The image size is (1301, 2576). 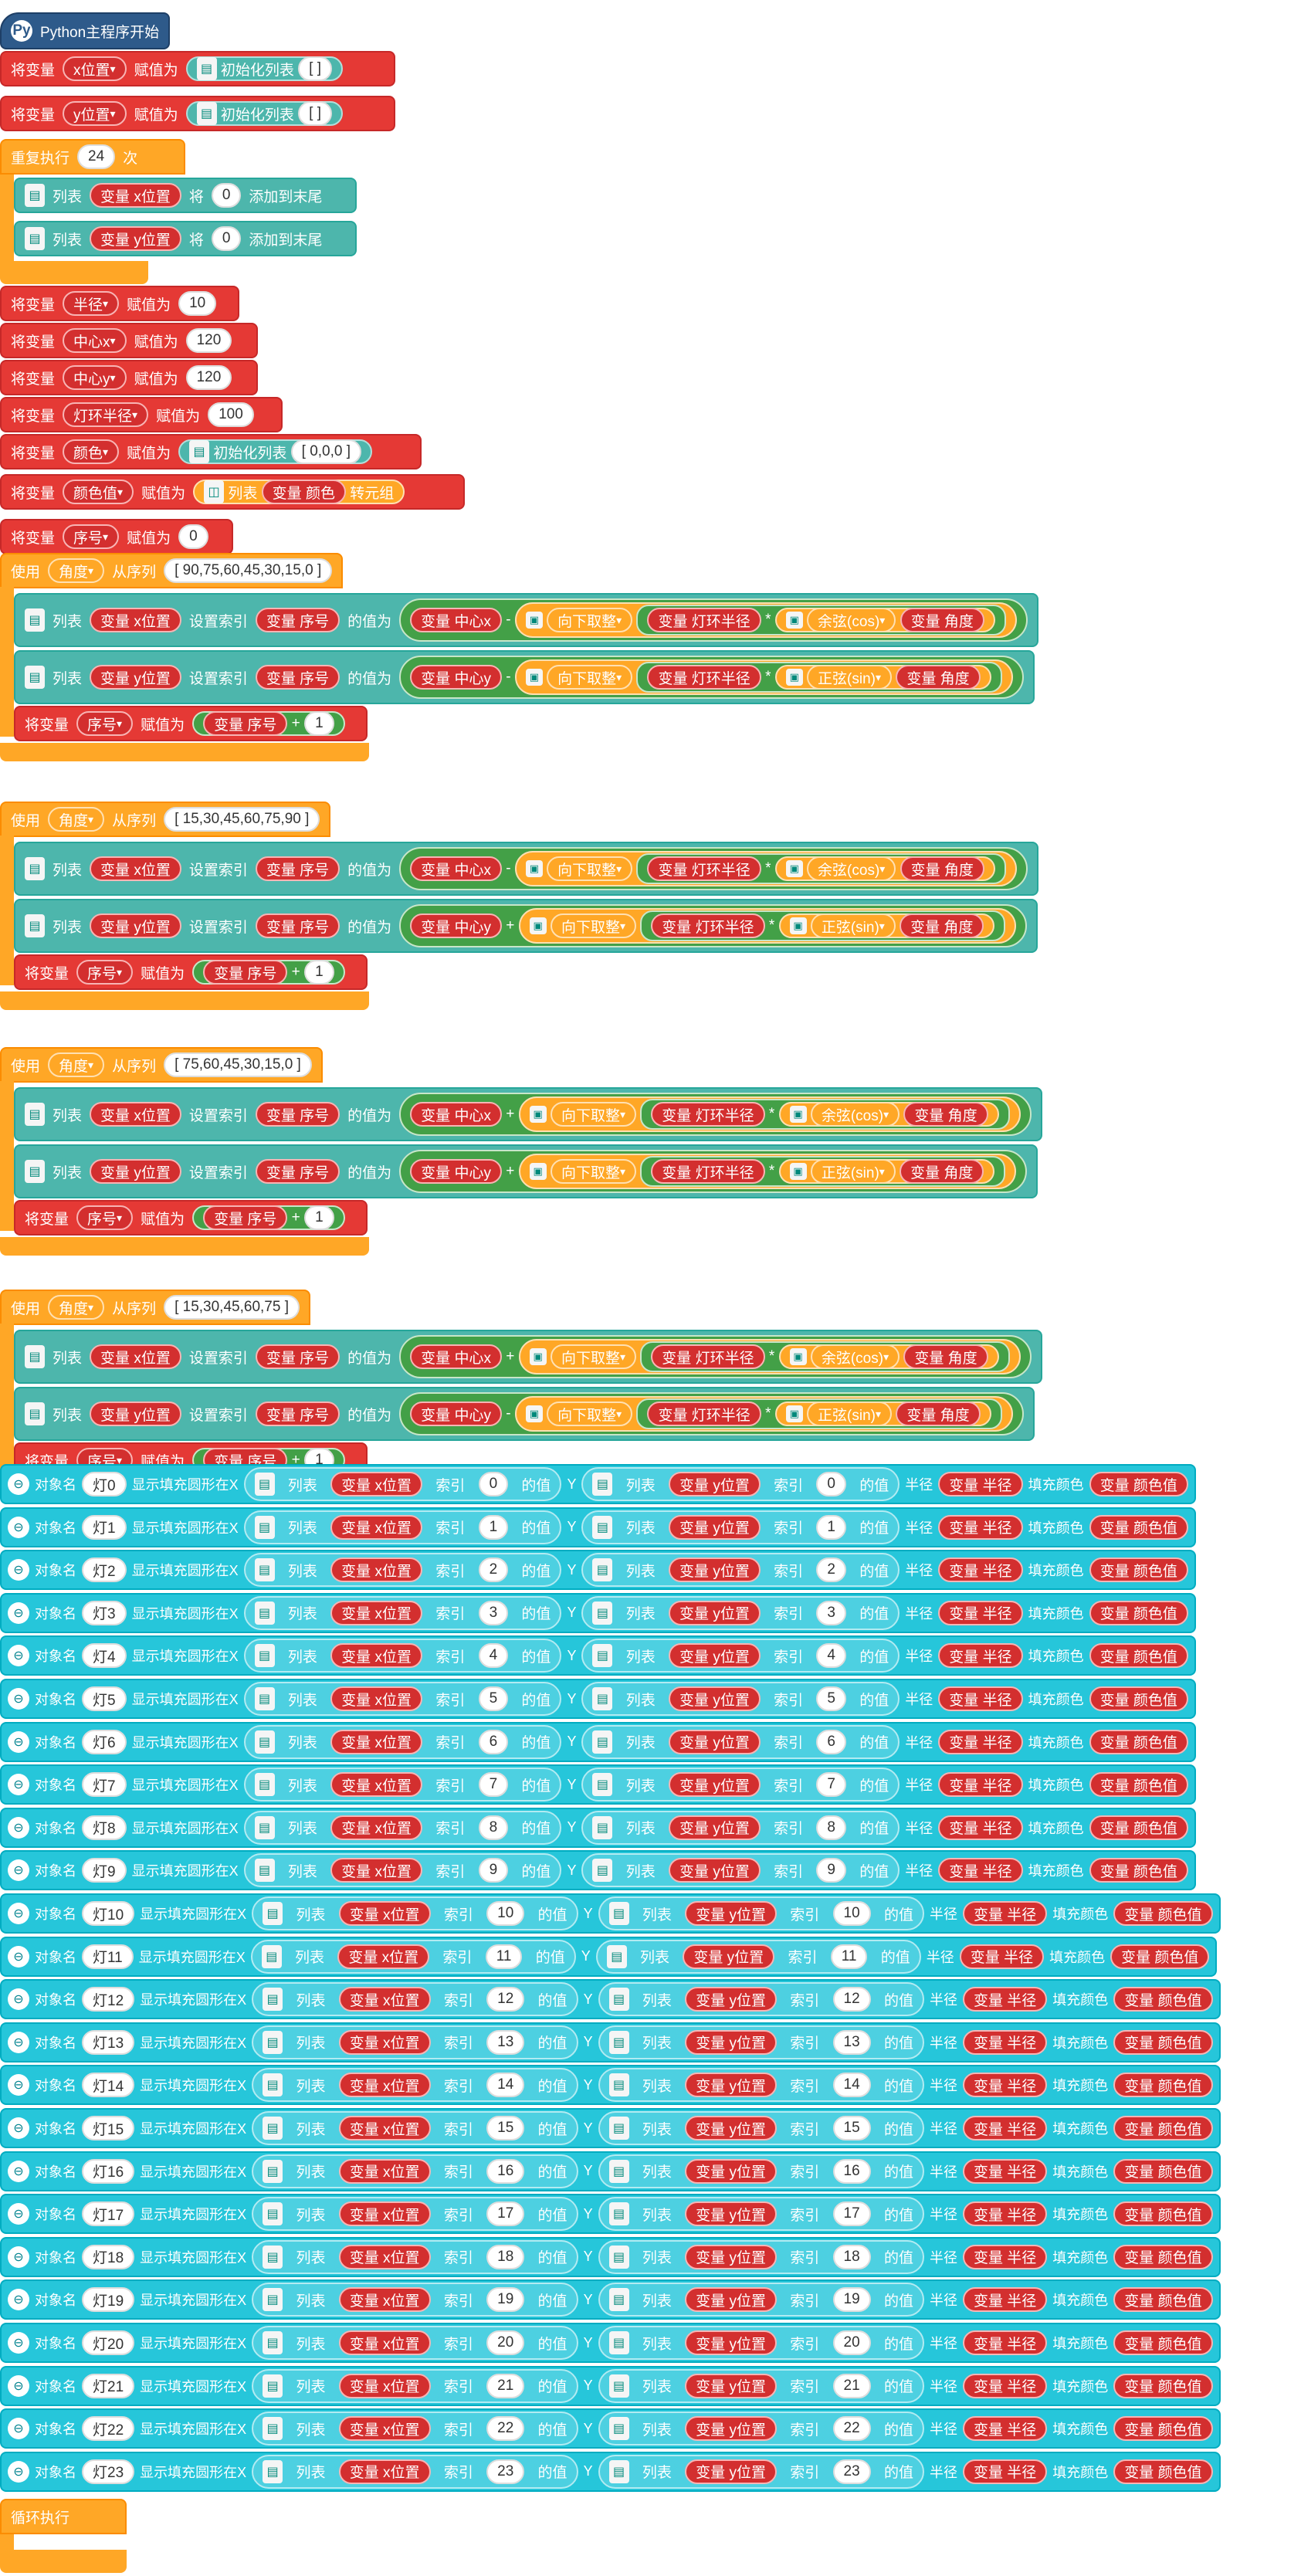 I want to click on list-get-block: ▤ 列表 变量 y位置 索引 8 的值, so click(x=740, y=1827).